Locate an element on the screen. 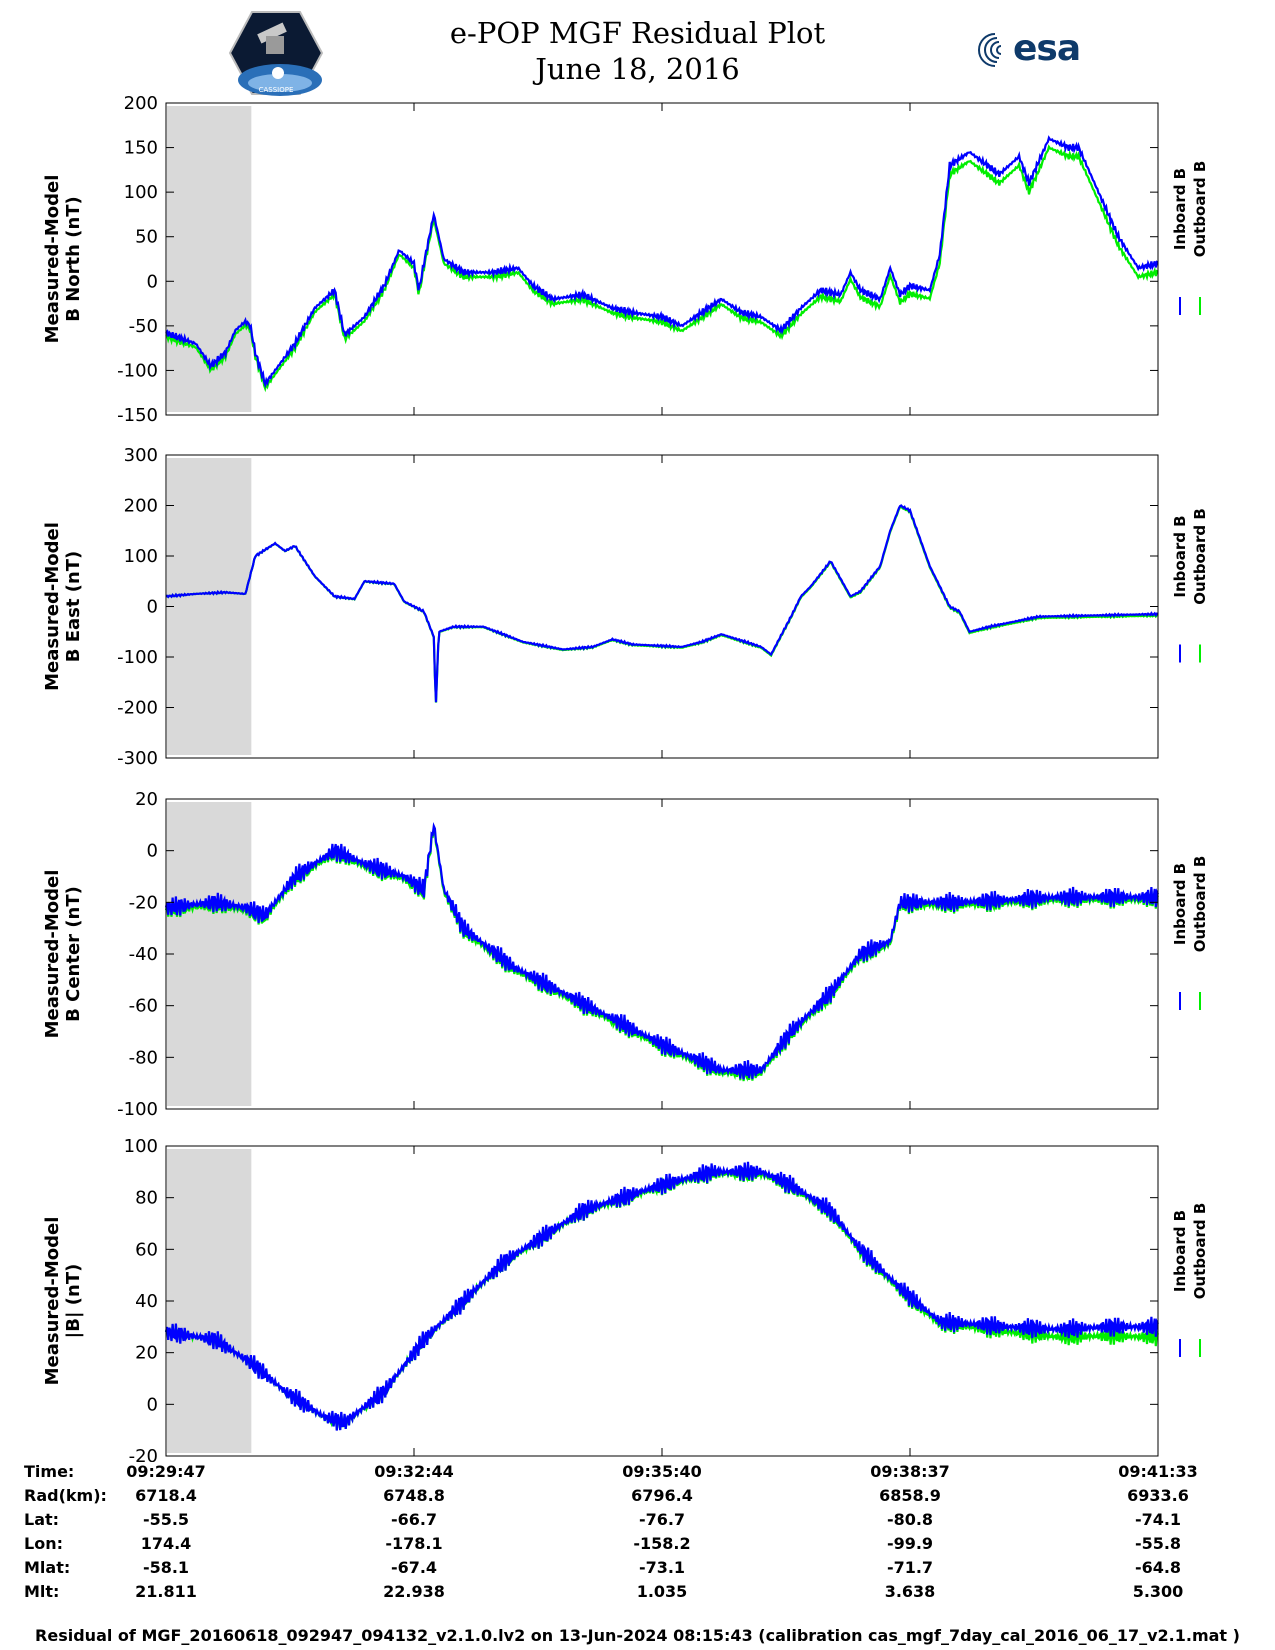  y-axis-label-line: B North (nT) is located at coordinates (73, 259).